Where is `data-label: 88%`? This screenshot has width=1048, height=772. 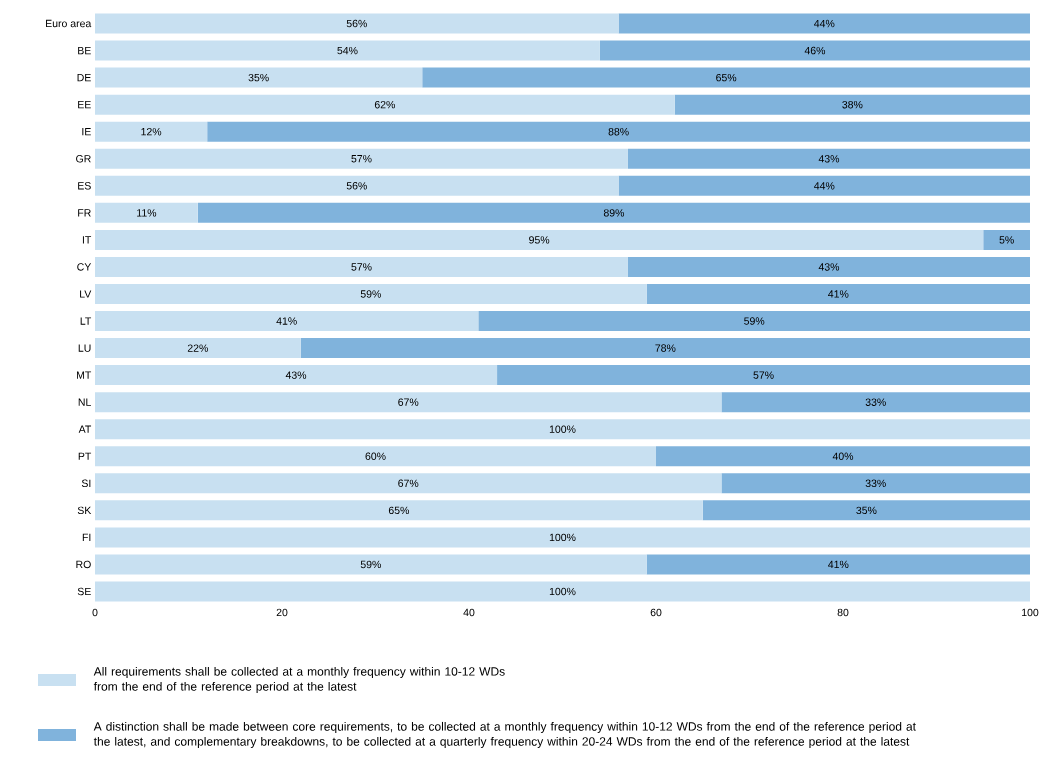 data-label: 88% is located at coordinates (618, 131).